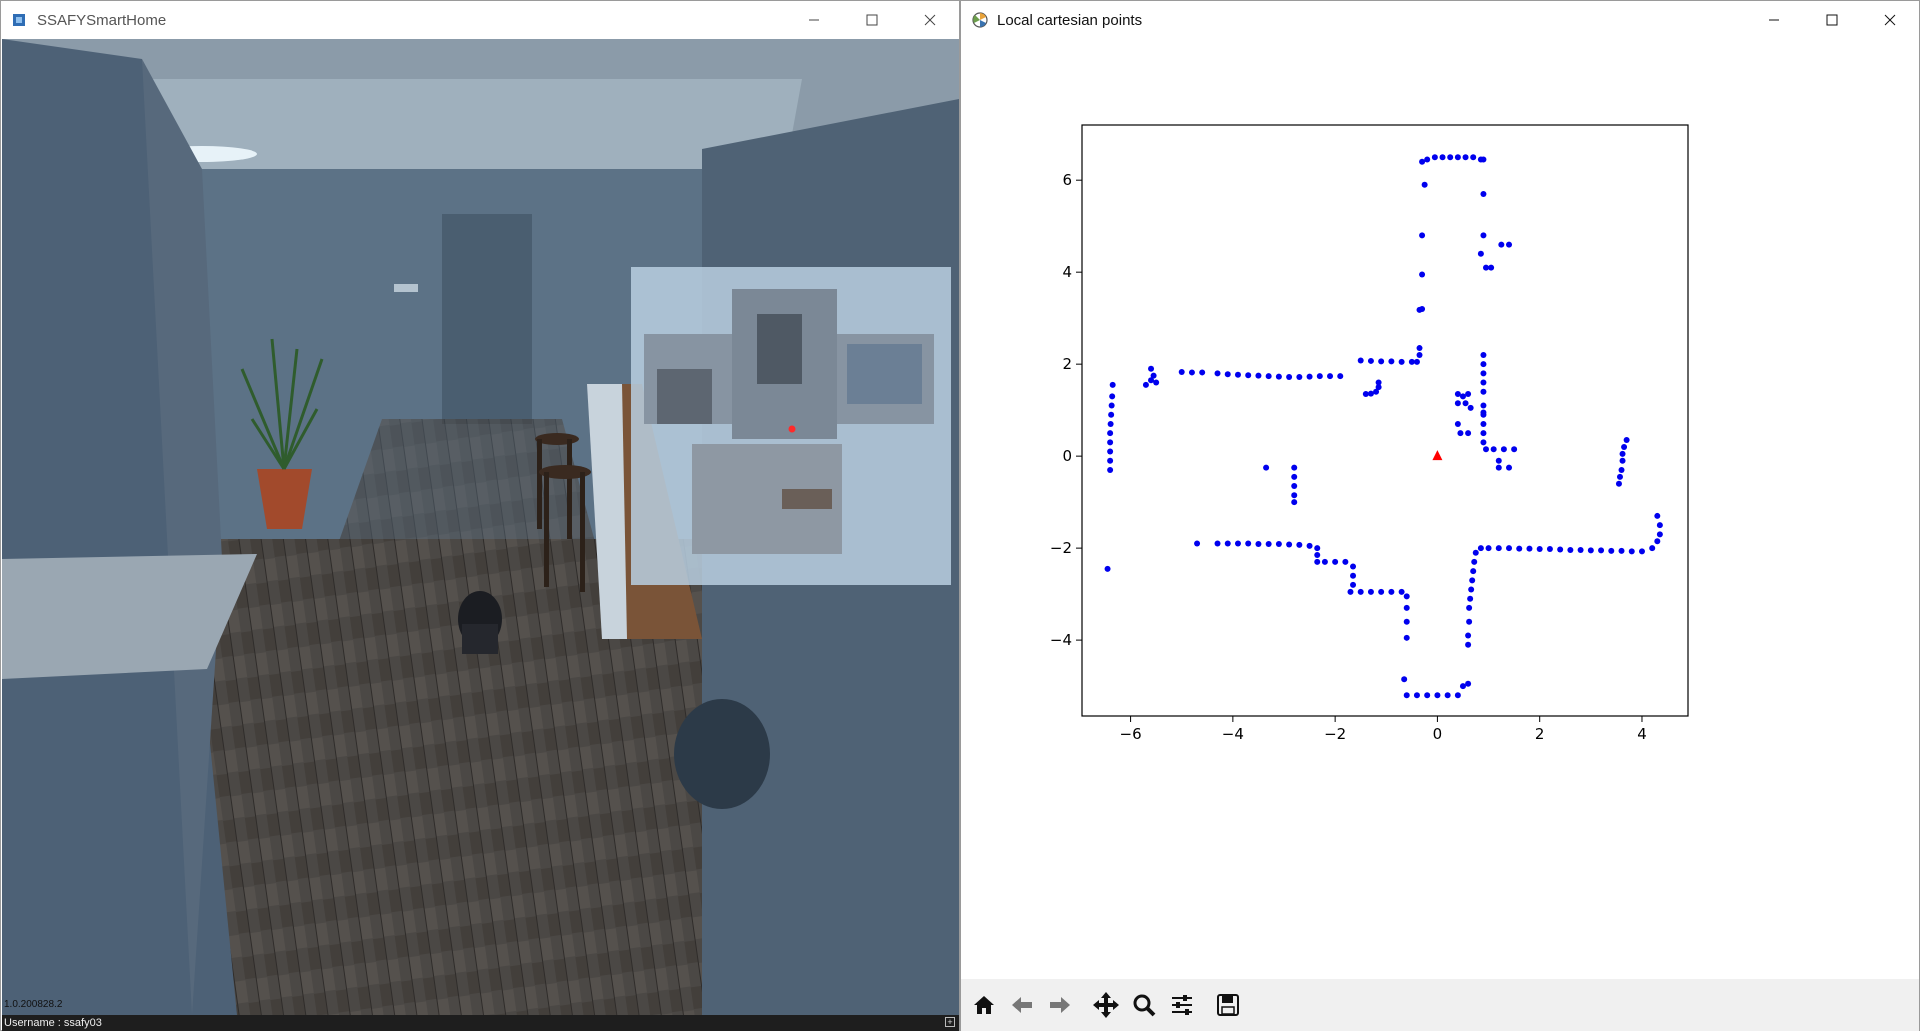 The image size is (1920, 1031). Describe the element at coordinates (950, 1022) in the screenshot. I see `expand-icon: +` at that location.